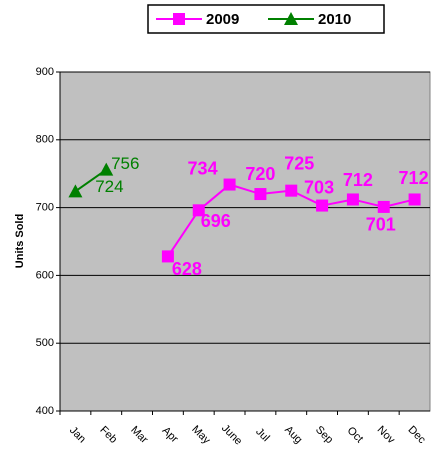 The height and width of the screenshot is (459, 440). What do you see at coordinates (77, 434) in the screenshot?
I see `x-tick-label: Jan` at bounding box center [77, 434].